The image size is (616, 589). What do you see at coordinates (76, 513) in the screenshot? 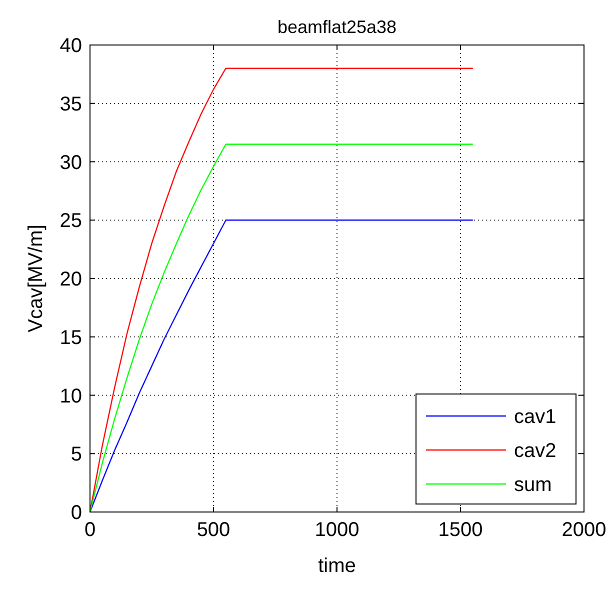
I see `y-tick-label: 0` at bounding box center [76, 513].